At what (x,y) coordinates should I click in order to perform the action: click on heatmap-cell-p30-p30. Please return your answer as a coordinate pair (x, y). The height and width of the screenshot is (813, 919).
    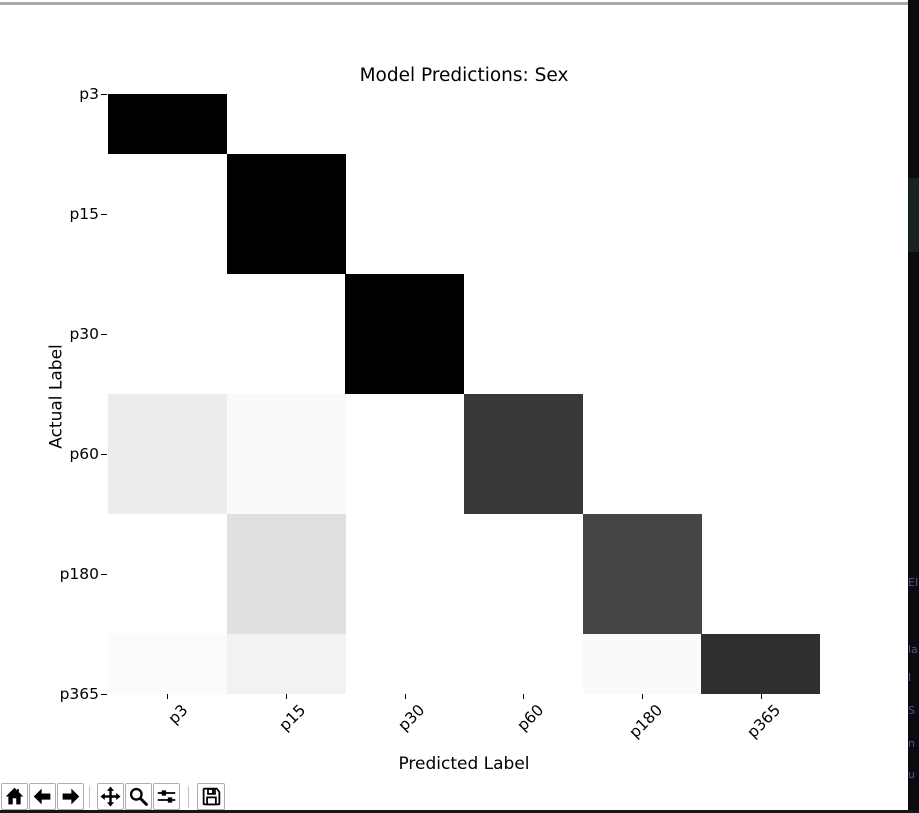
    Looking at the image, I should click on (405, 334).